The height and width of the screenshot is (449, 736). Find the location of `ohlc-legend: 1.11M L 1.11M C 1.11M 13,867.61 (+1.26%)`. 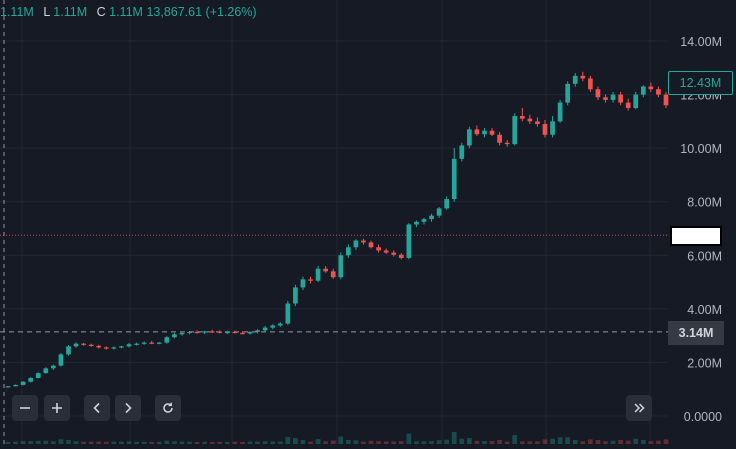

ohlc-legend: 1.11M L 1.11M C 1.11M 13,867.61 (+1.26%) is located at coordinates (128, 13).